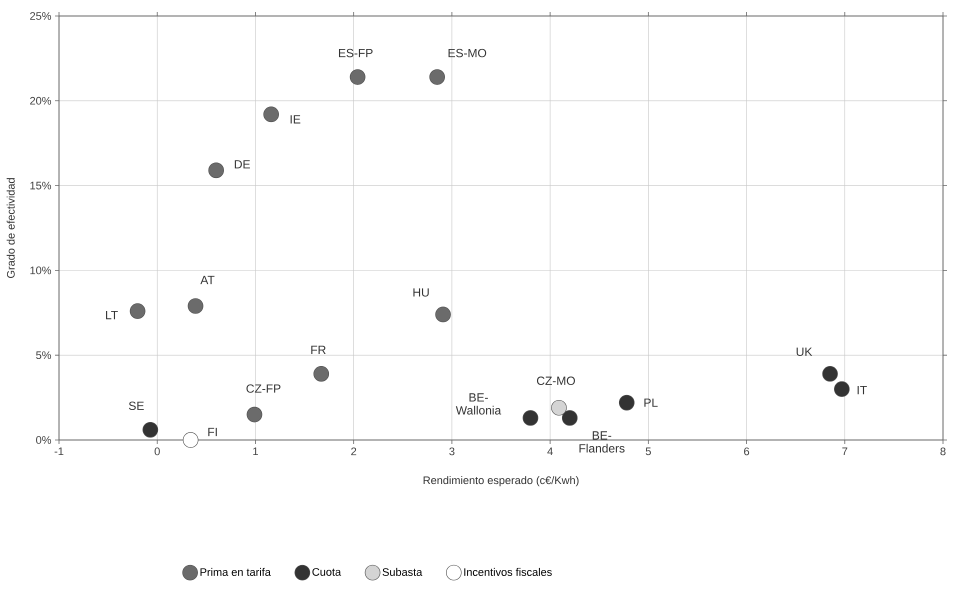  I want to click on annotation: AT, so click(207, 280).